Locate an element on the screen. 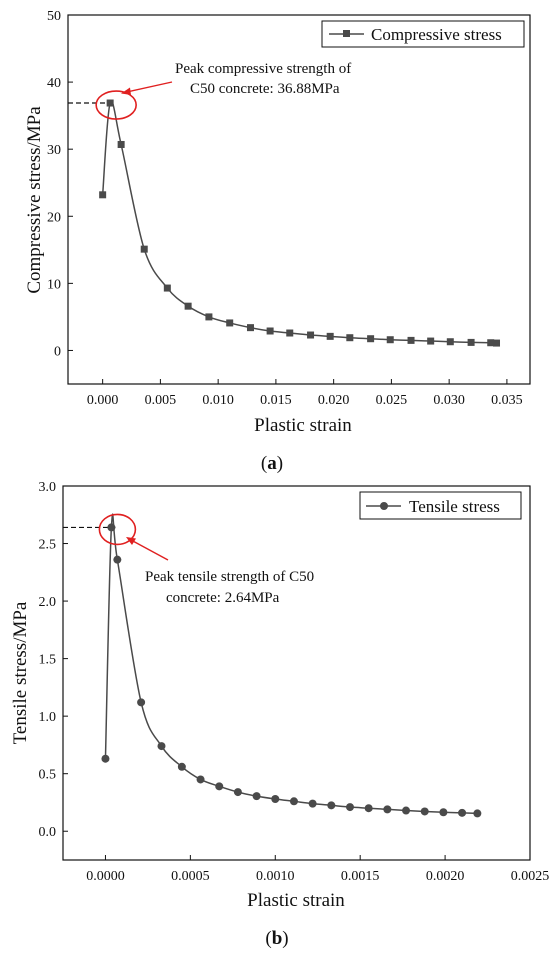 The width and height of the screenshot is (550, 954). y-tick-label: 3.0 is located at coordinates (48, 487).